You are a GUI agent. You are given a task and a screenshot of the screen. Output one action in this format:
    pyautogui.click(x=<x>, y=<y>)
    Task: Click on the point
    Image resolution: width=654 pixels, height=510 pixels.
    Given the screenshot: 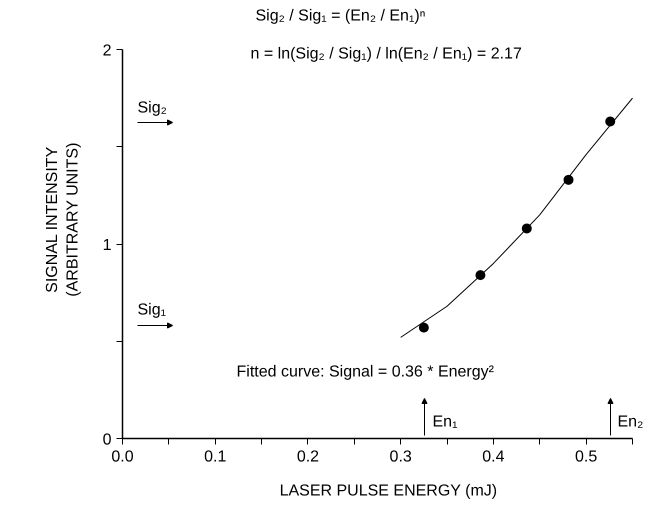 What is the action you would take?
    pyautogui.click(x=423, y=327)
    